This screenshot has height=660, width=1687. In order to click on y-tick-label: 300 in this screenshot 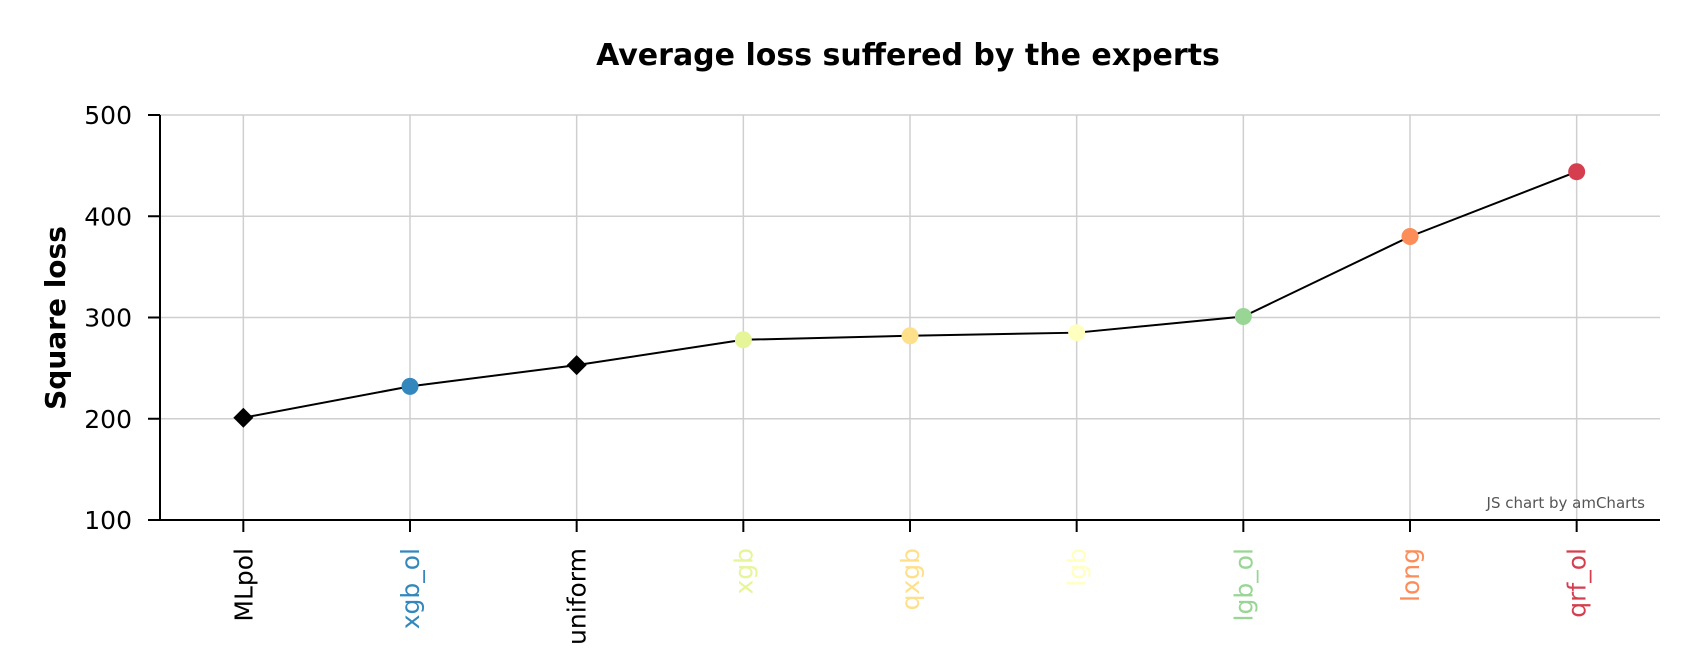, I will do `click(108, 318)`.